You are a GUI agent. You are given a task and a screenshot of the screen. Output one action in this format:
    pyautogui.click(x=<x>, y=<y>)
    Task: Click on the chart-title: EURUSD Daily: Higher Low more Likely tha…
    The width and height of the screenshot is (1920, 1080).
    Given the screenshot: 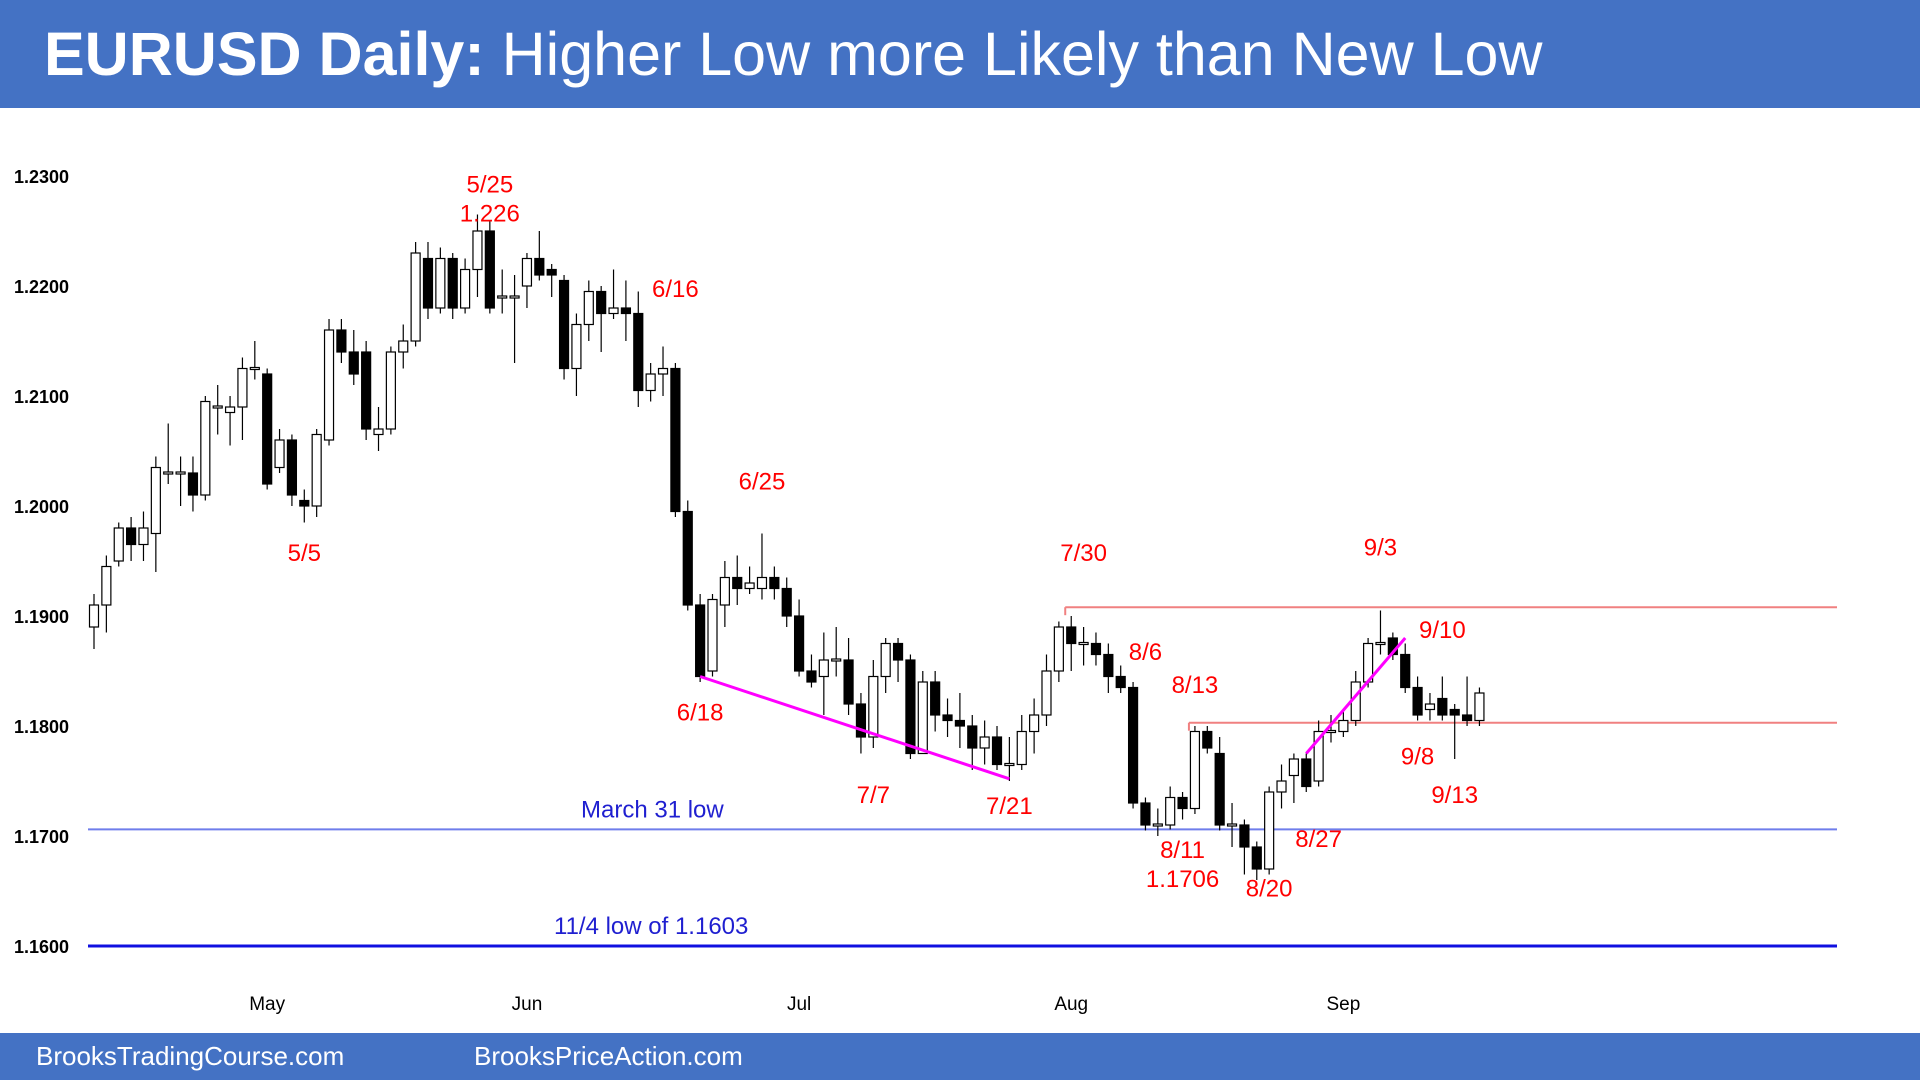 What is the action you would take?
    pyautogui.click(x=793, y=54)
    